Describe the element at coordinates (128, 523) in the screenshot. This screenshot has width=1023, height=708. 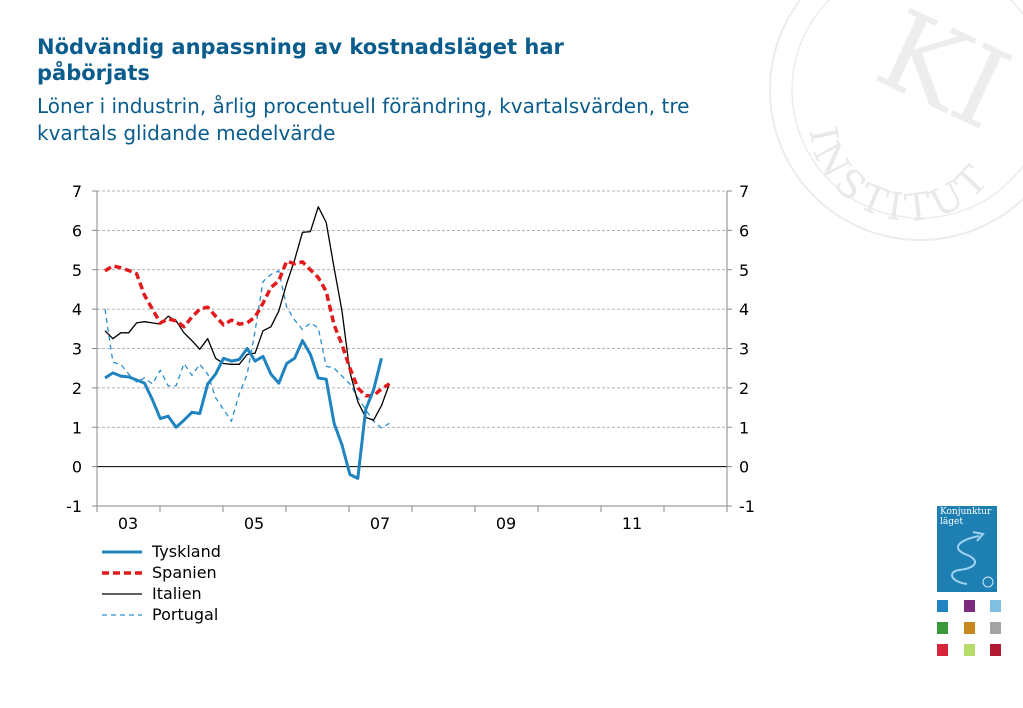
I see `x-tick-label: 03` at that location.